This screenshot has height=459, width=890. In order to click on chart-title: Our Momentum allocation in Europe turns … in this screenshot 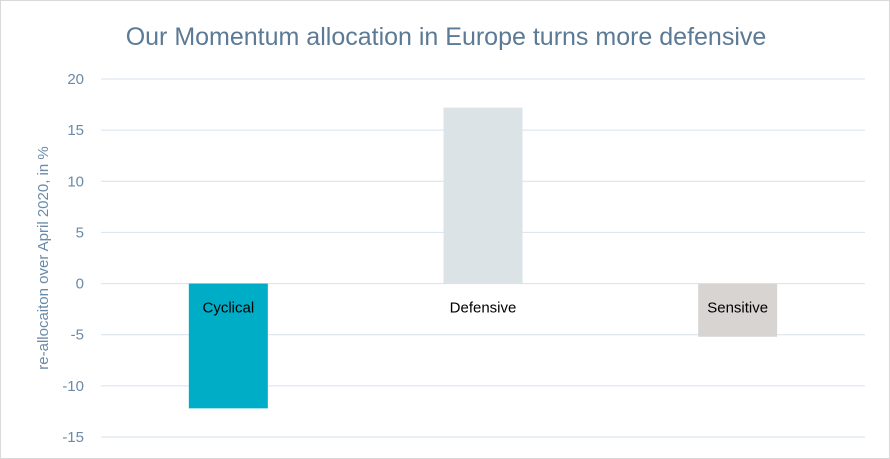, I will do `click(446, 37)`.